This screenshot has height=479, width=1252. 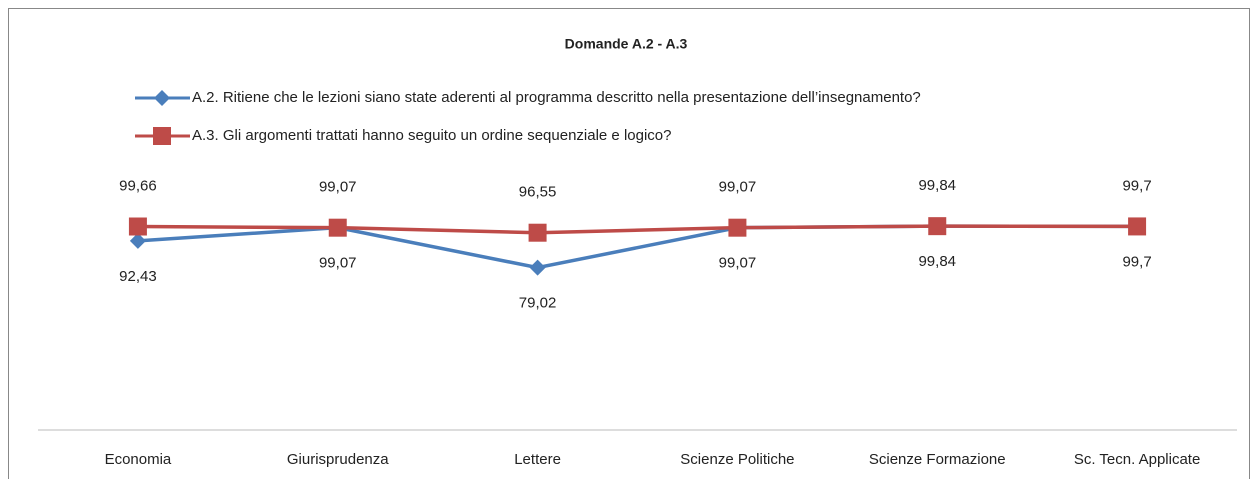 What do you see at coordinates (637, 229) in the screenshot?
I see `series-line` at bounding box center [637, 229].